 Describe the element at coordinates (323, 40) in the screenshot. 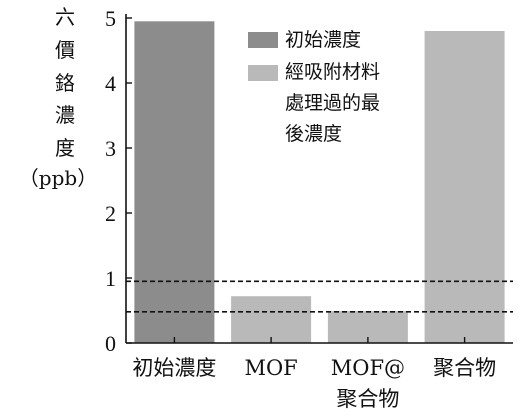

I see `legend-label: 初始濃度` at that location.